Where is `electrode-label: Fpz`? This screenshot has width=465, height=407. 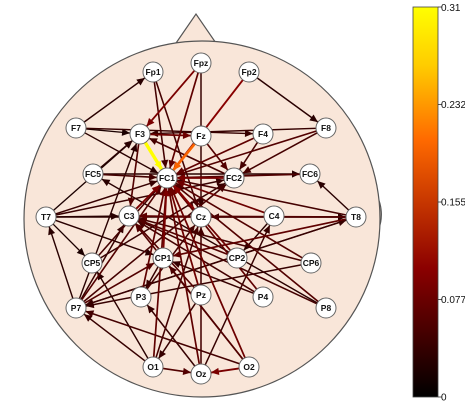
electrode-label: Fpz is located at coordinates (201, 63).